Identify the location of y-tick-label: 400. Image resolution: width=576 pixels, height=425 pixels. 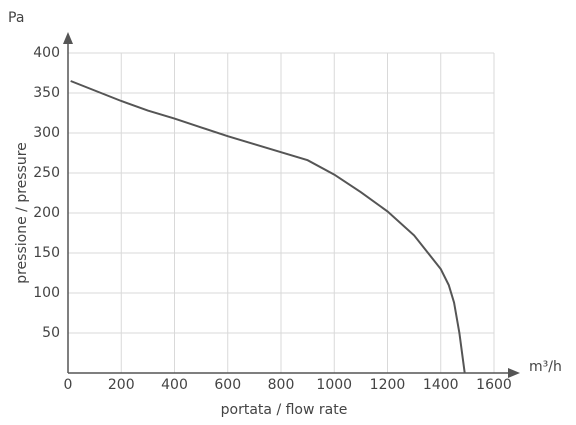
(46, 53).